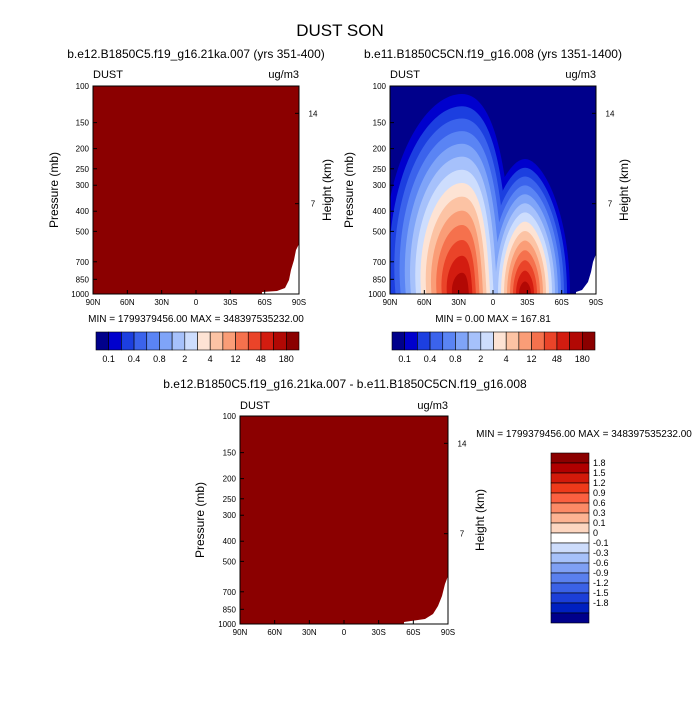 The image size is (695, 717). Describe the element at coordinates (432, 406) in the screenshot. I see `panel-3-units-label: ug/m3` at that location.